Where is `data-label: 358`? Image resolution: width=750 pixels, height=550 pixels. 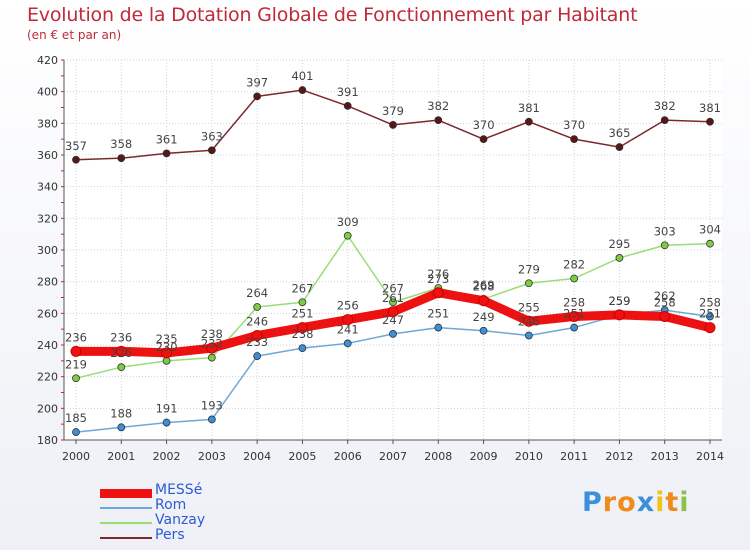 data-label: 358 is located at coordinates (121, 144).